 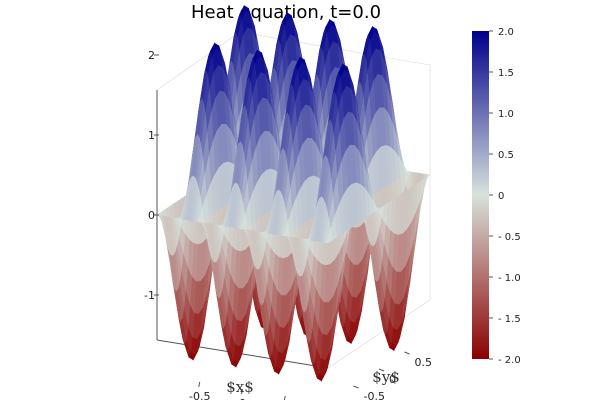 I want to click on colorbar-tick-label: 0.5, so click(x=506, y=155).